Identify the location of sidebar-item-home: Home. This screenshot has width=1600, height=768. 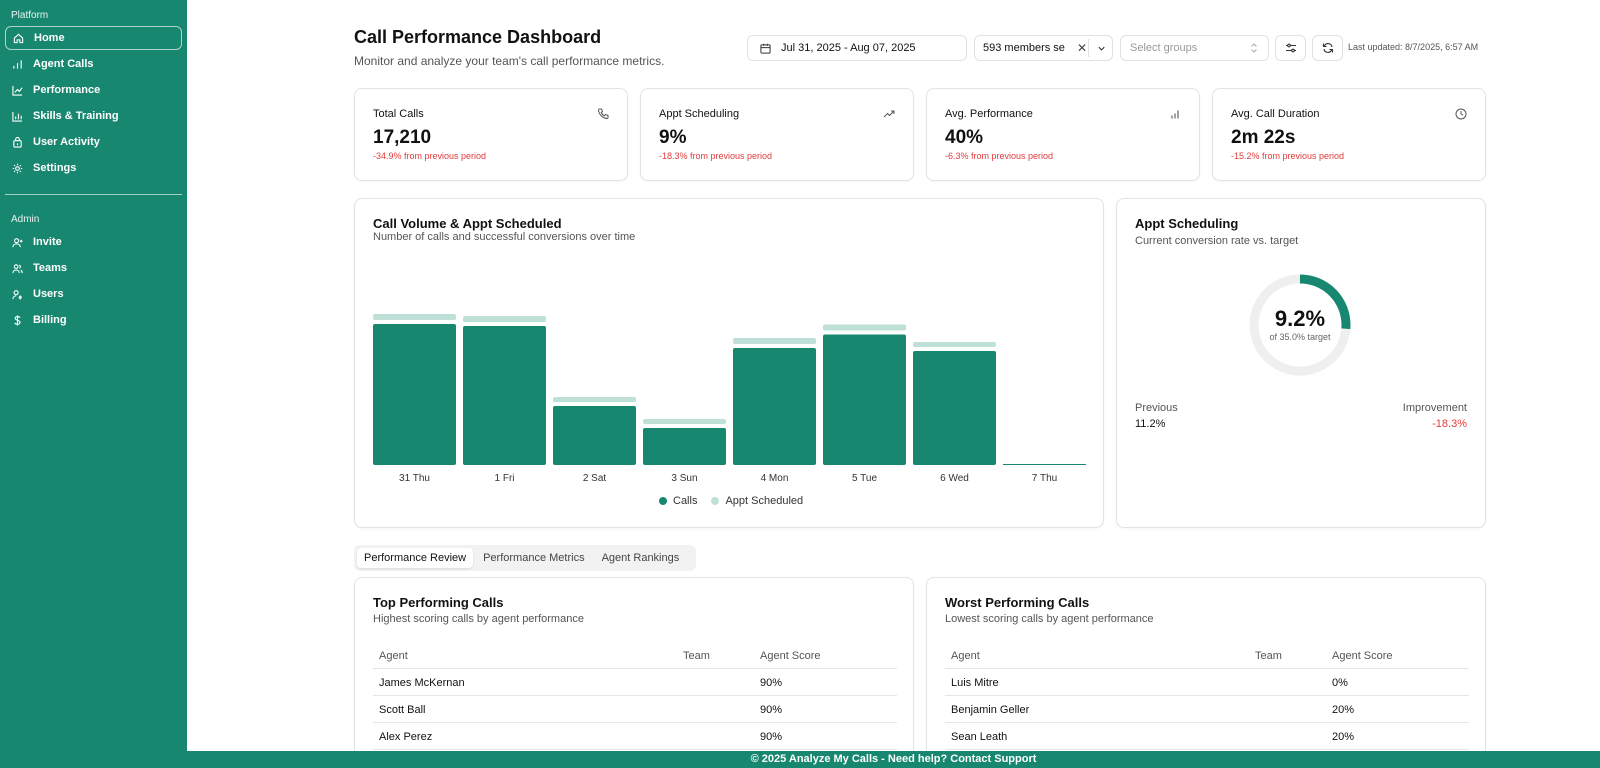
(93, 38).